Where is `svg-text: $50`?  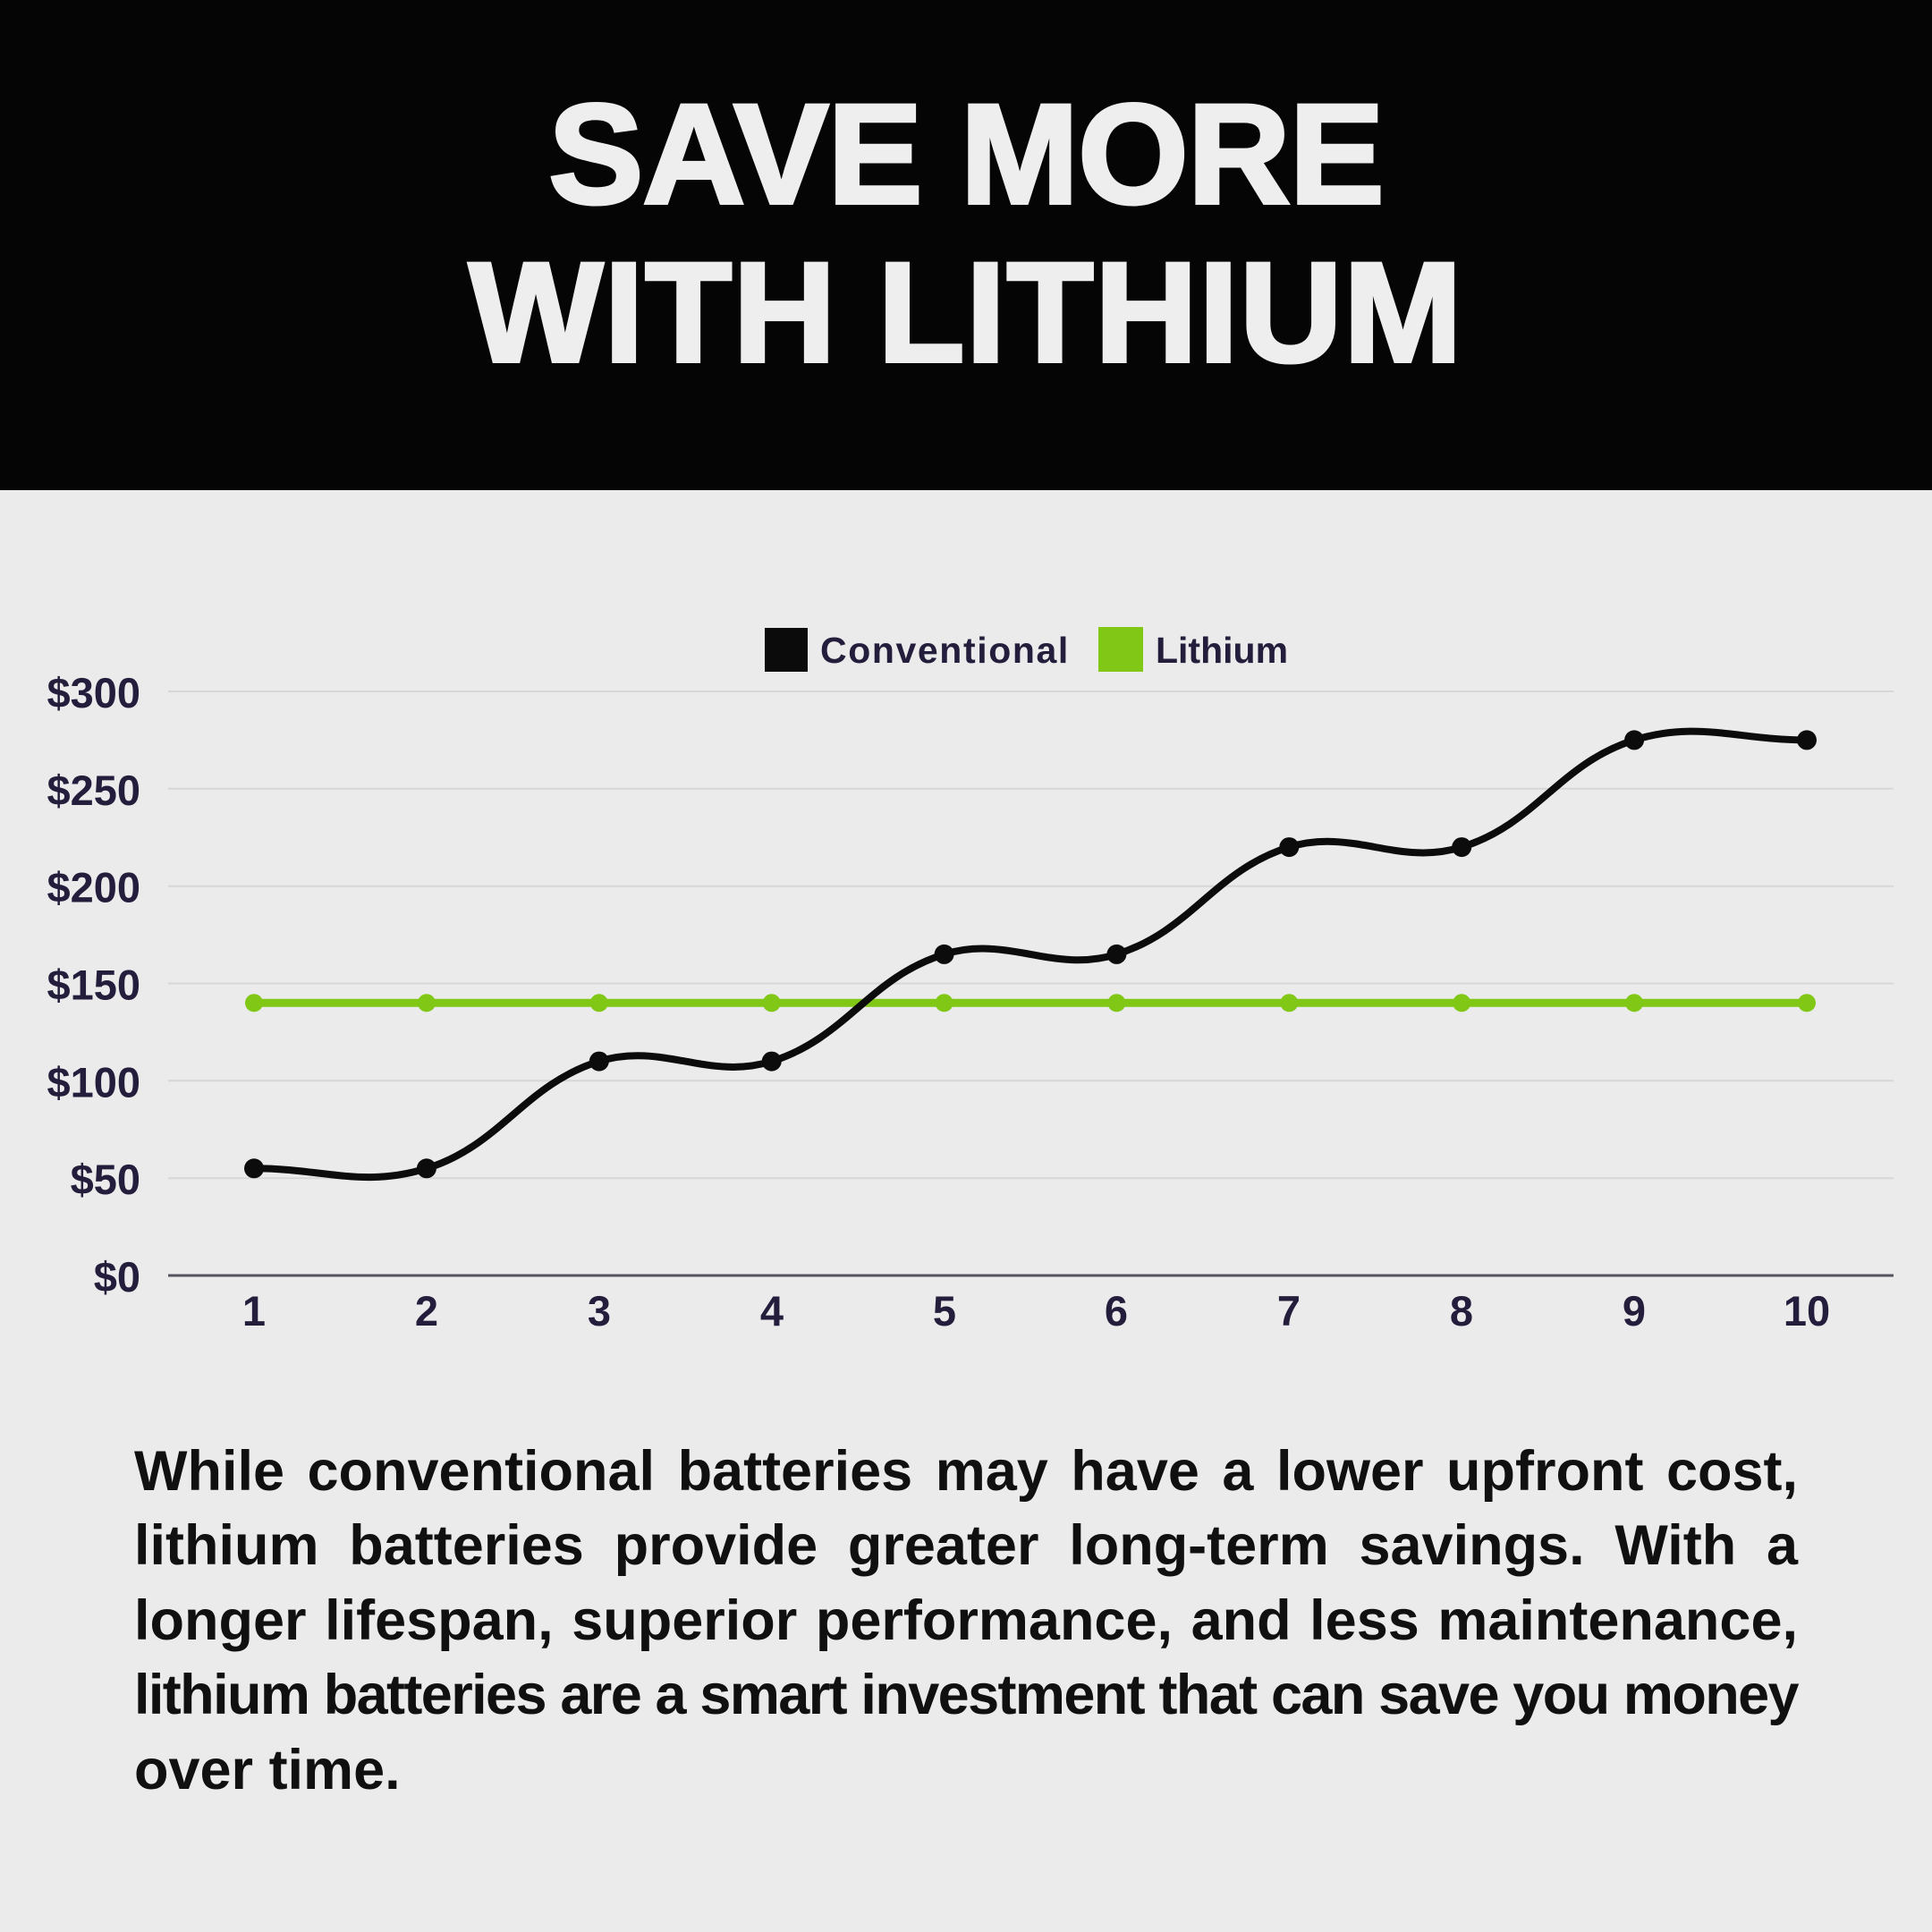 svg-text: $50 is located at coordinates (105, 1179).